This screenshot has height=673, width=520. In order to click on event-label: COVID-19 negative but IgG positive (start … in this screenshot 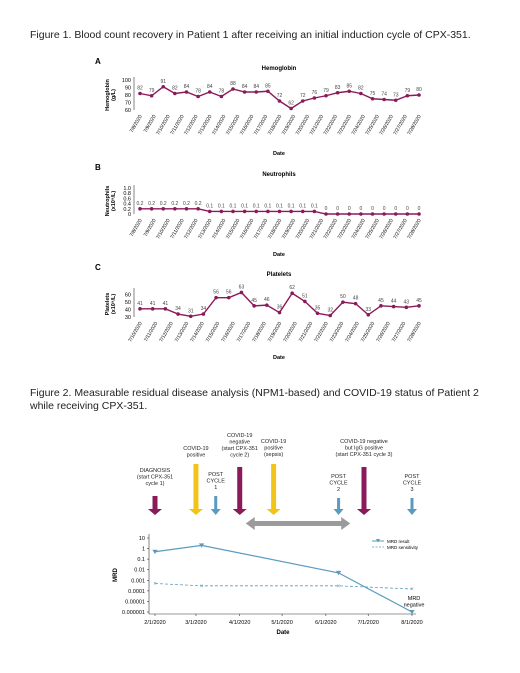, I will do `click(364, 448)`.